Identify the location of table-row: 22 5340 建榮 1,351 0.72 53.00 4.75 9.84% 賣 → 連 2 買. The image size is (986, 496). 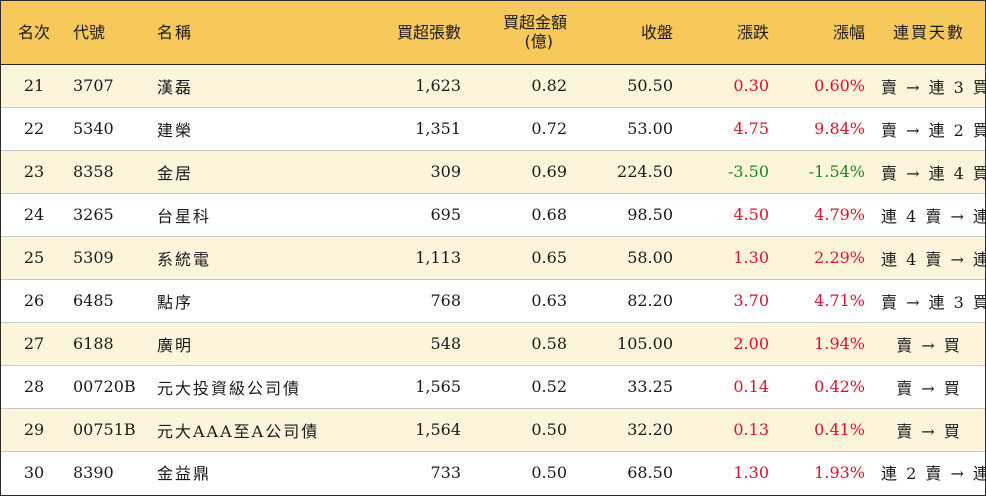
(493, 128).